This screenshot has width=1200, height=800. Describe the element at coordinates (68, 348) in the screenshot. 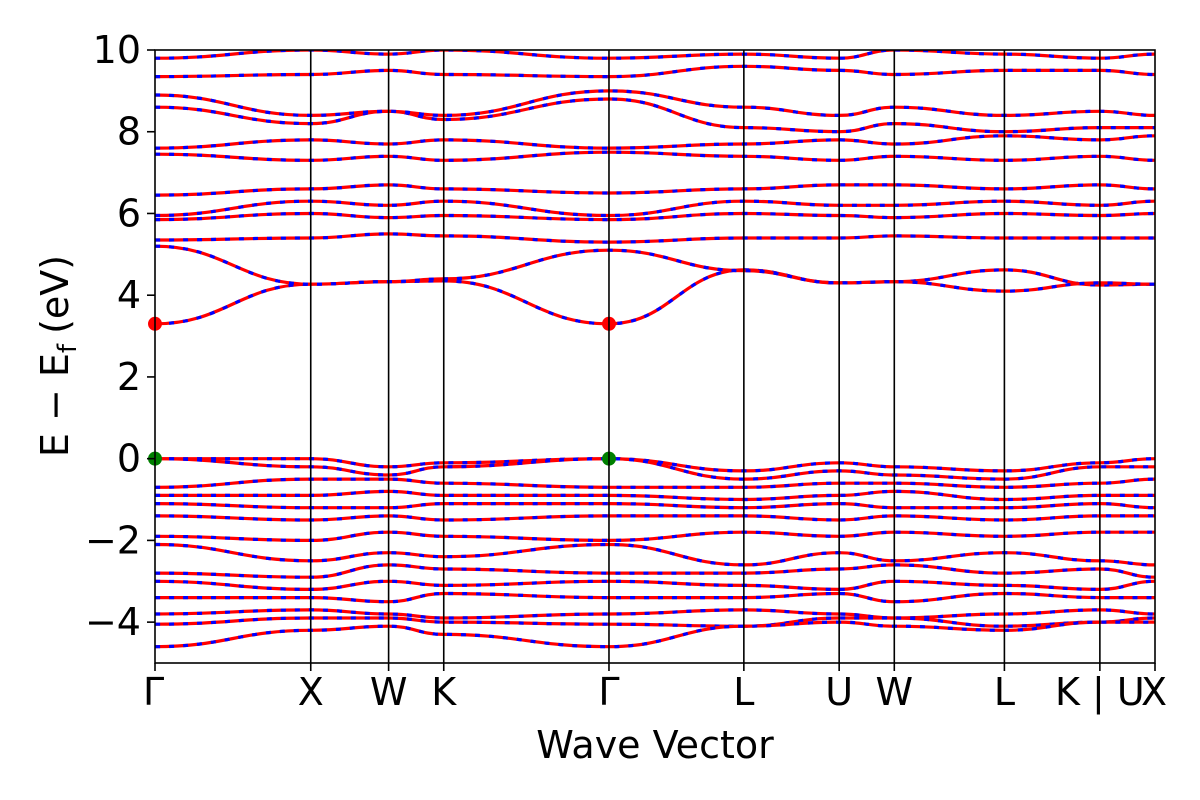

I see `y-axis-label-subscript: f` at that location.